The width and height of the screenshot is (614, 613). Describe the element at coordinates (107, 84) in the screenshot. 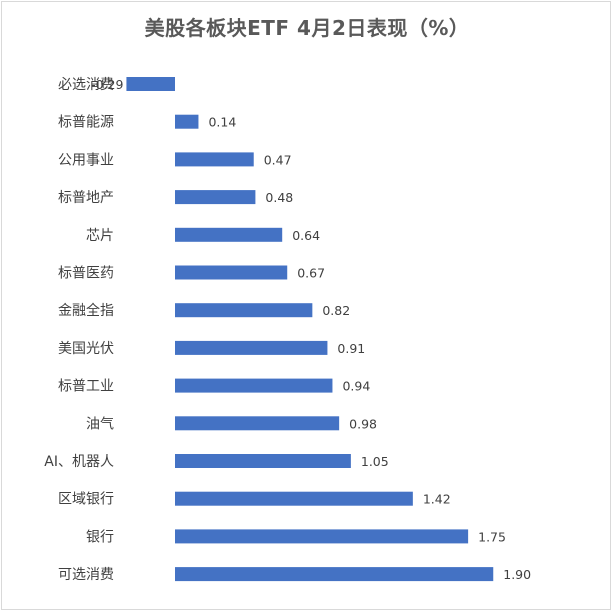

I see `value-label: -0.29` at that location.